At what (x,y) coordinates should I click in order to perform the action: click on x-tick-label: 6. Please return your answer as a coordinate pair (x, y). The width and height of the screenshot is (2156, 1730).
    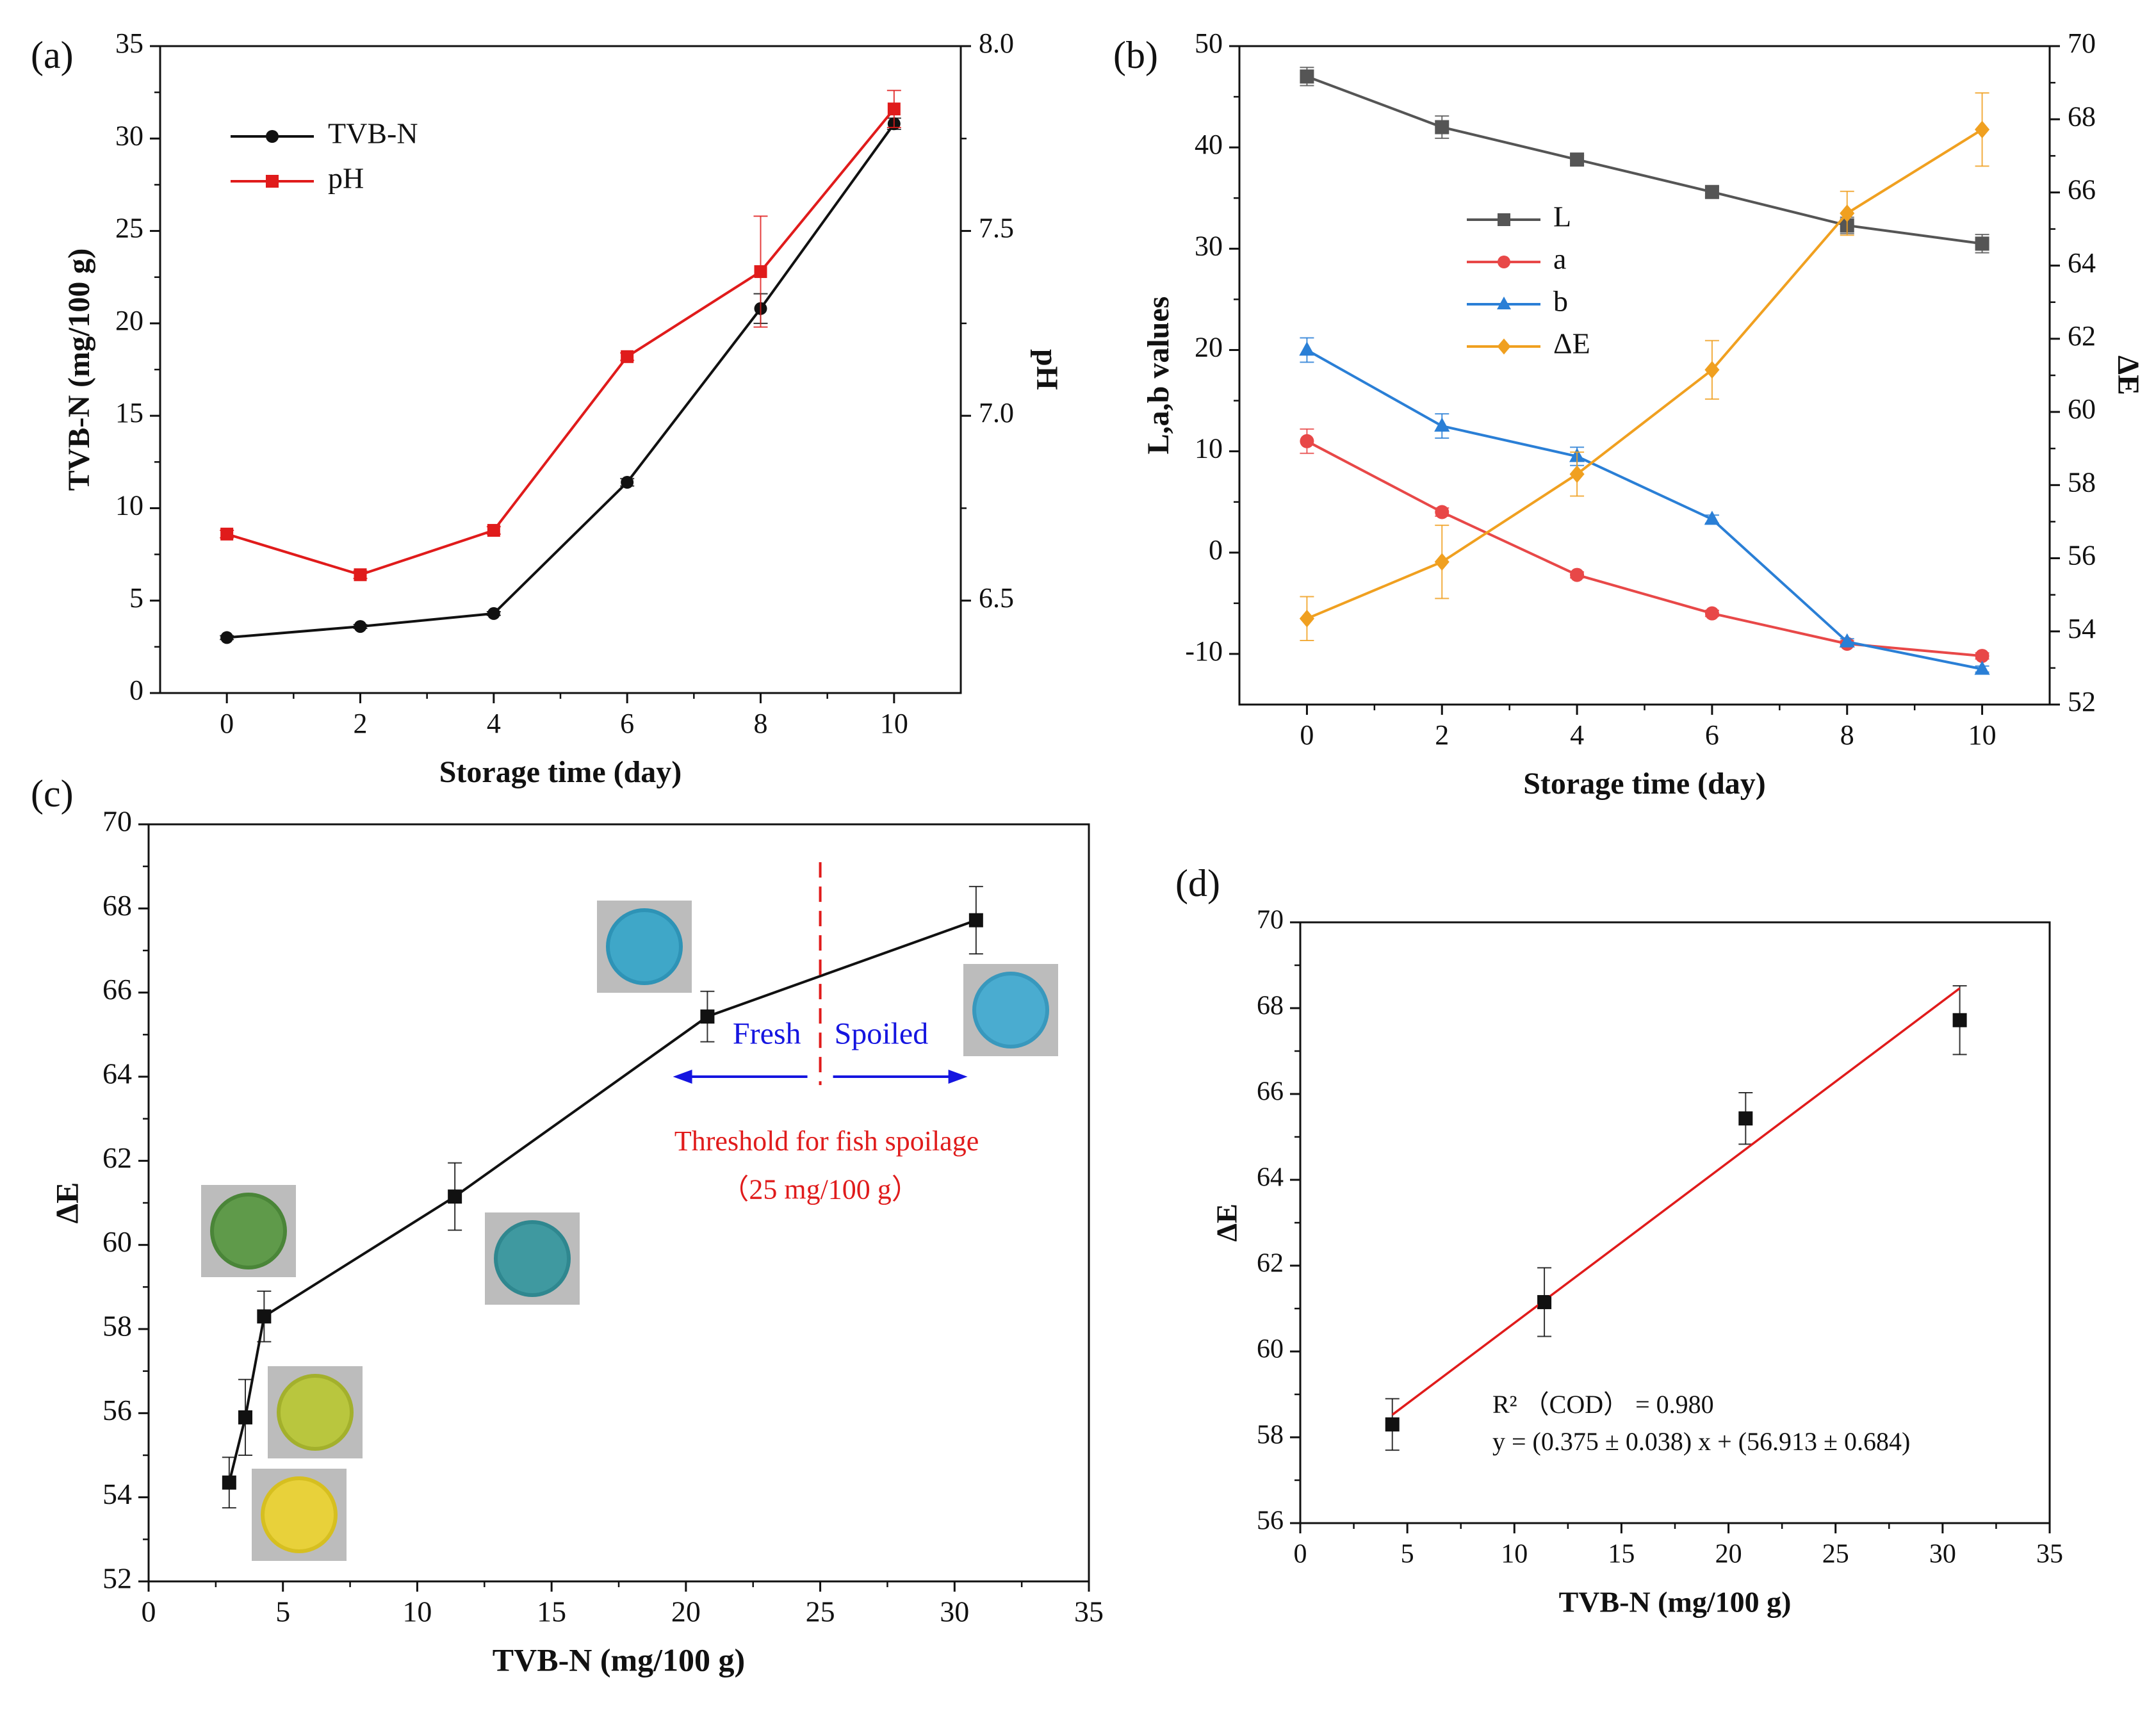
    Looking at the image, I should click on (1712, 735).